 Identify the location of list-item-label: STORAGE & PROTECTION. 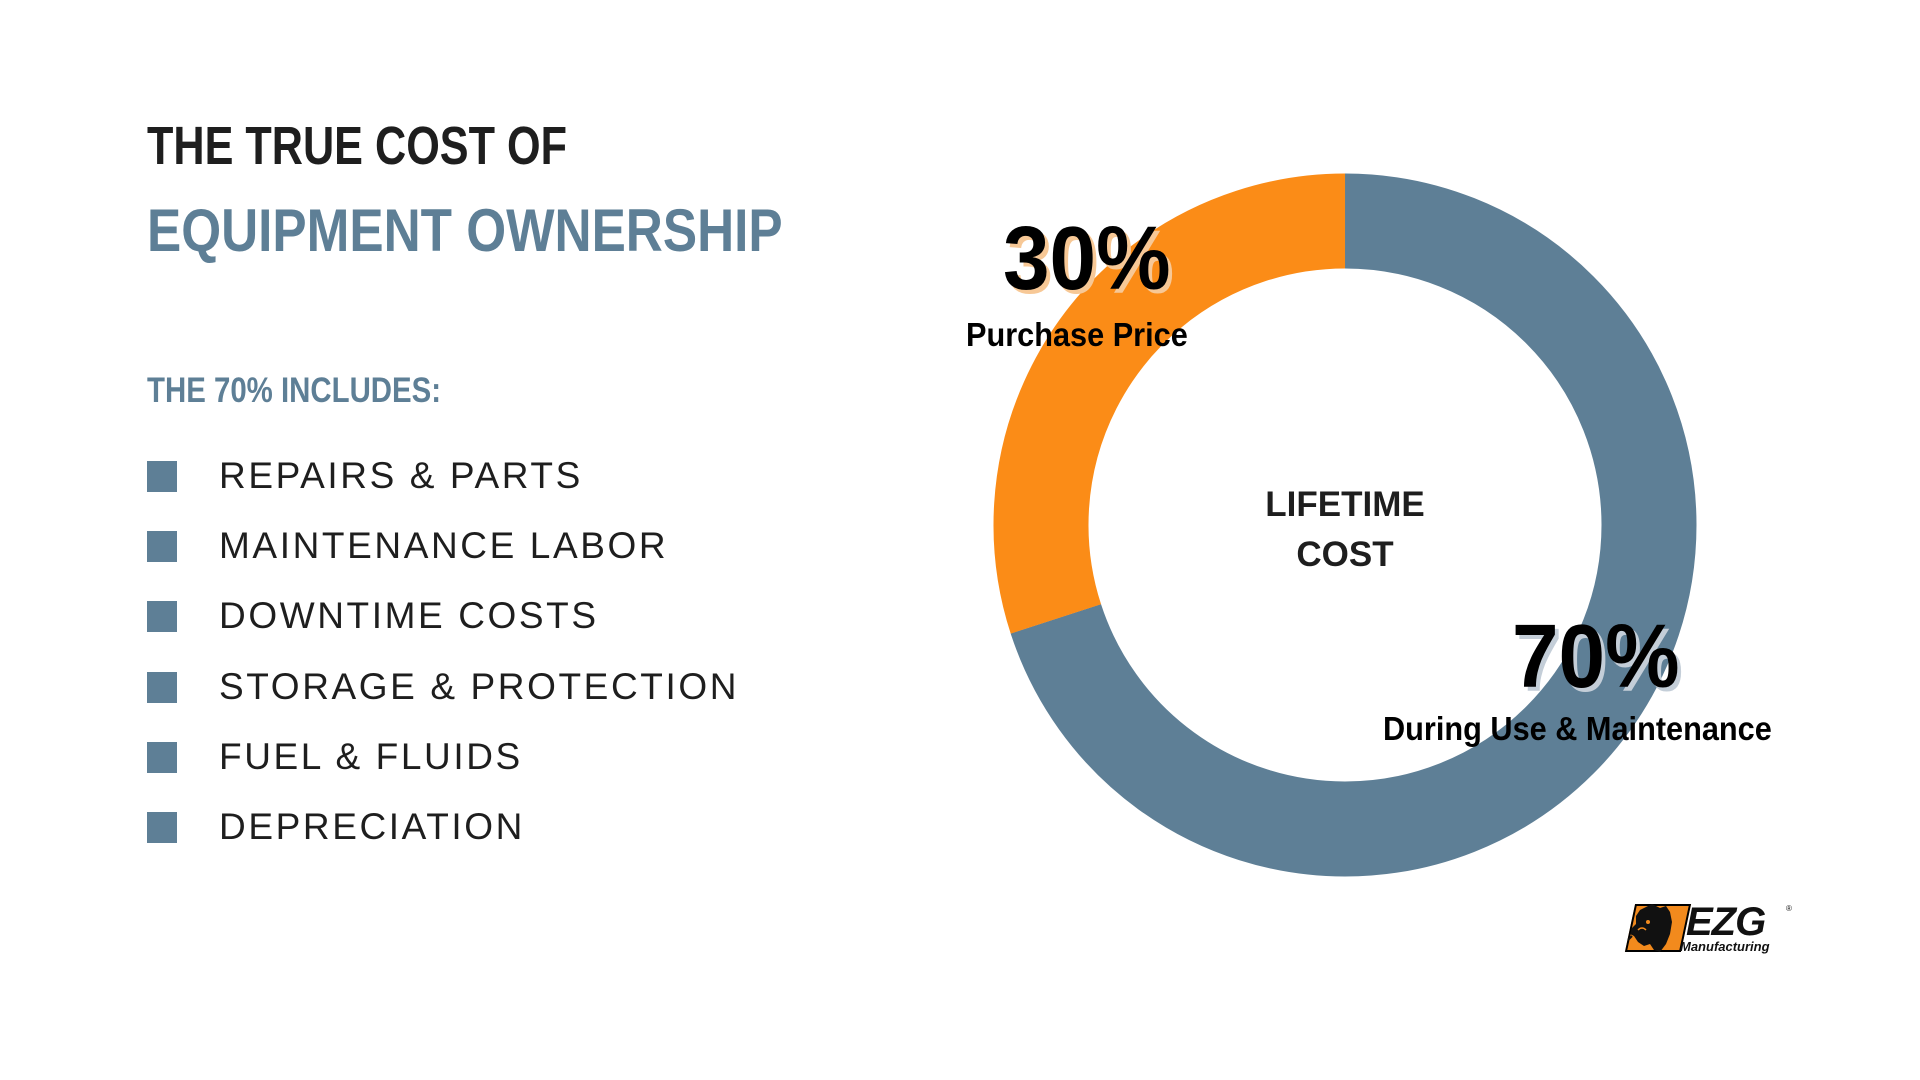
(479, 686).